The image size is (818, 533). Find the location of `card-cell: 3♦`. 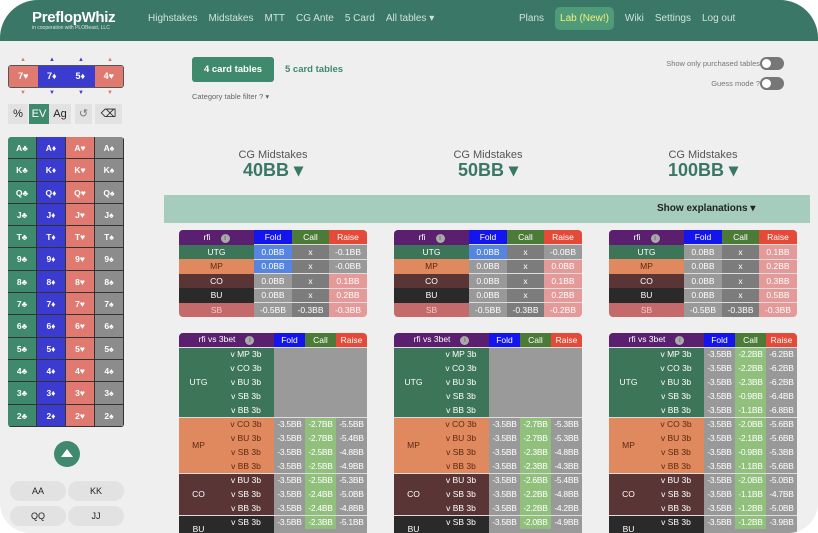

card-cell: 3♦ is located at coordinates (51, 393).